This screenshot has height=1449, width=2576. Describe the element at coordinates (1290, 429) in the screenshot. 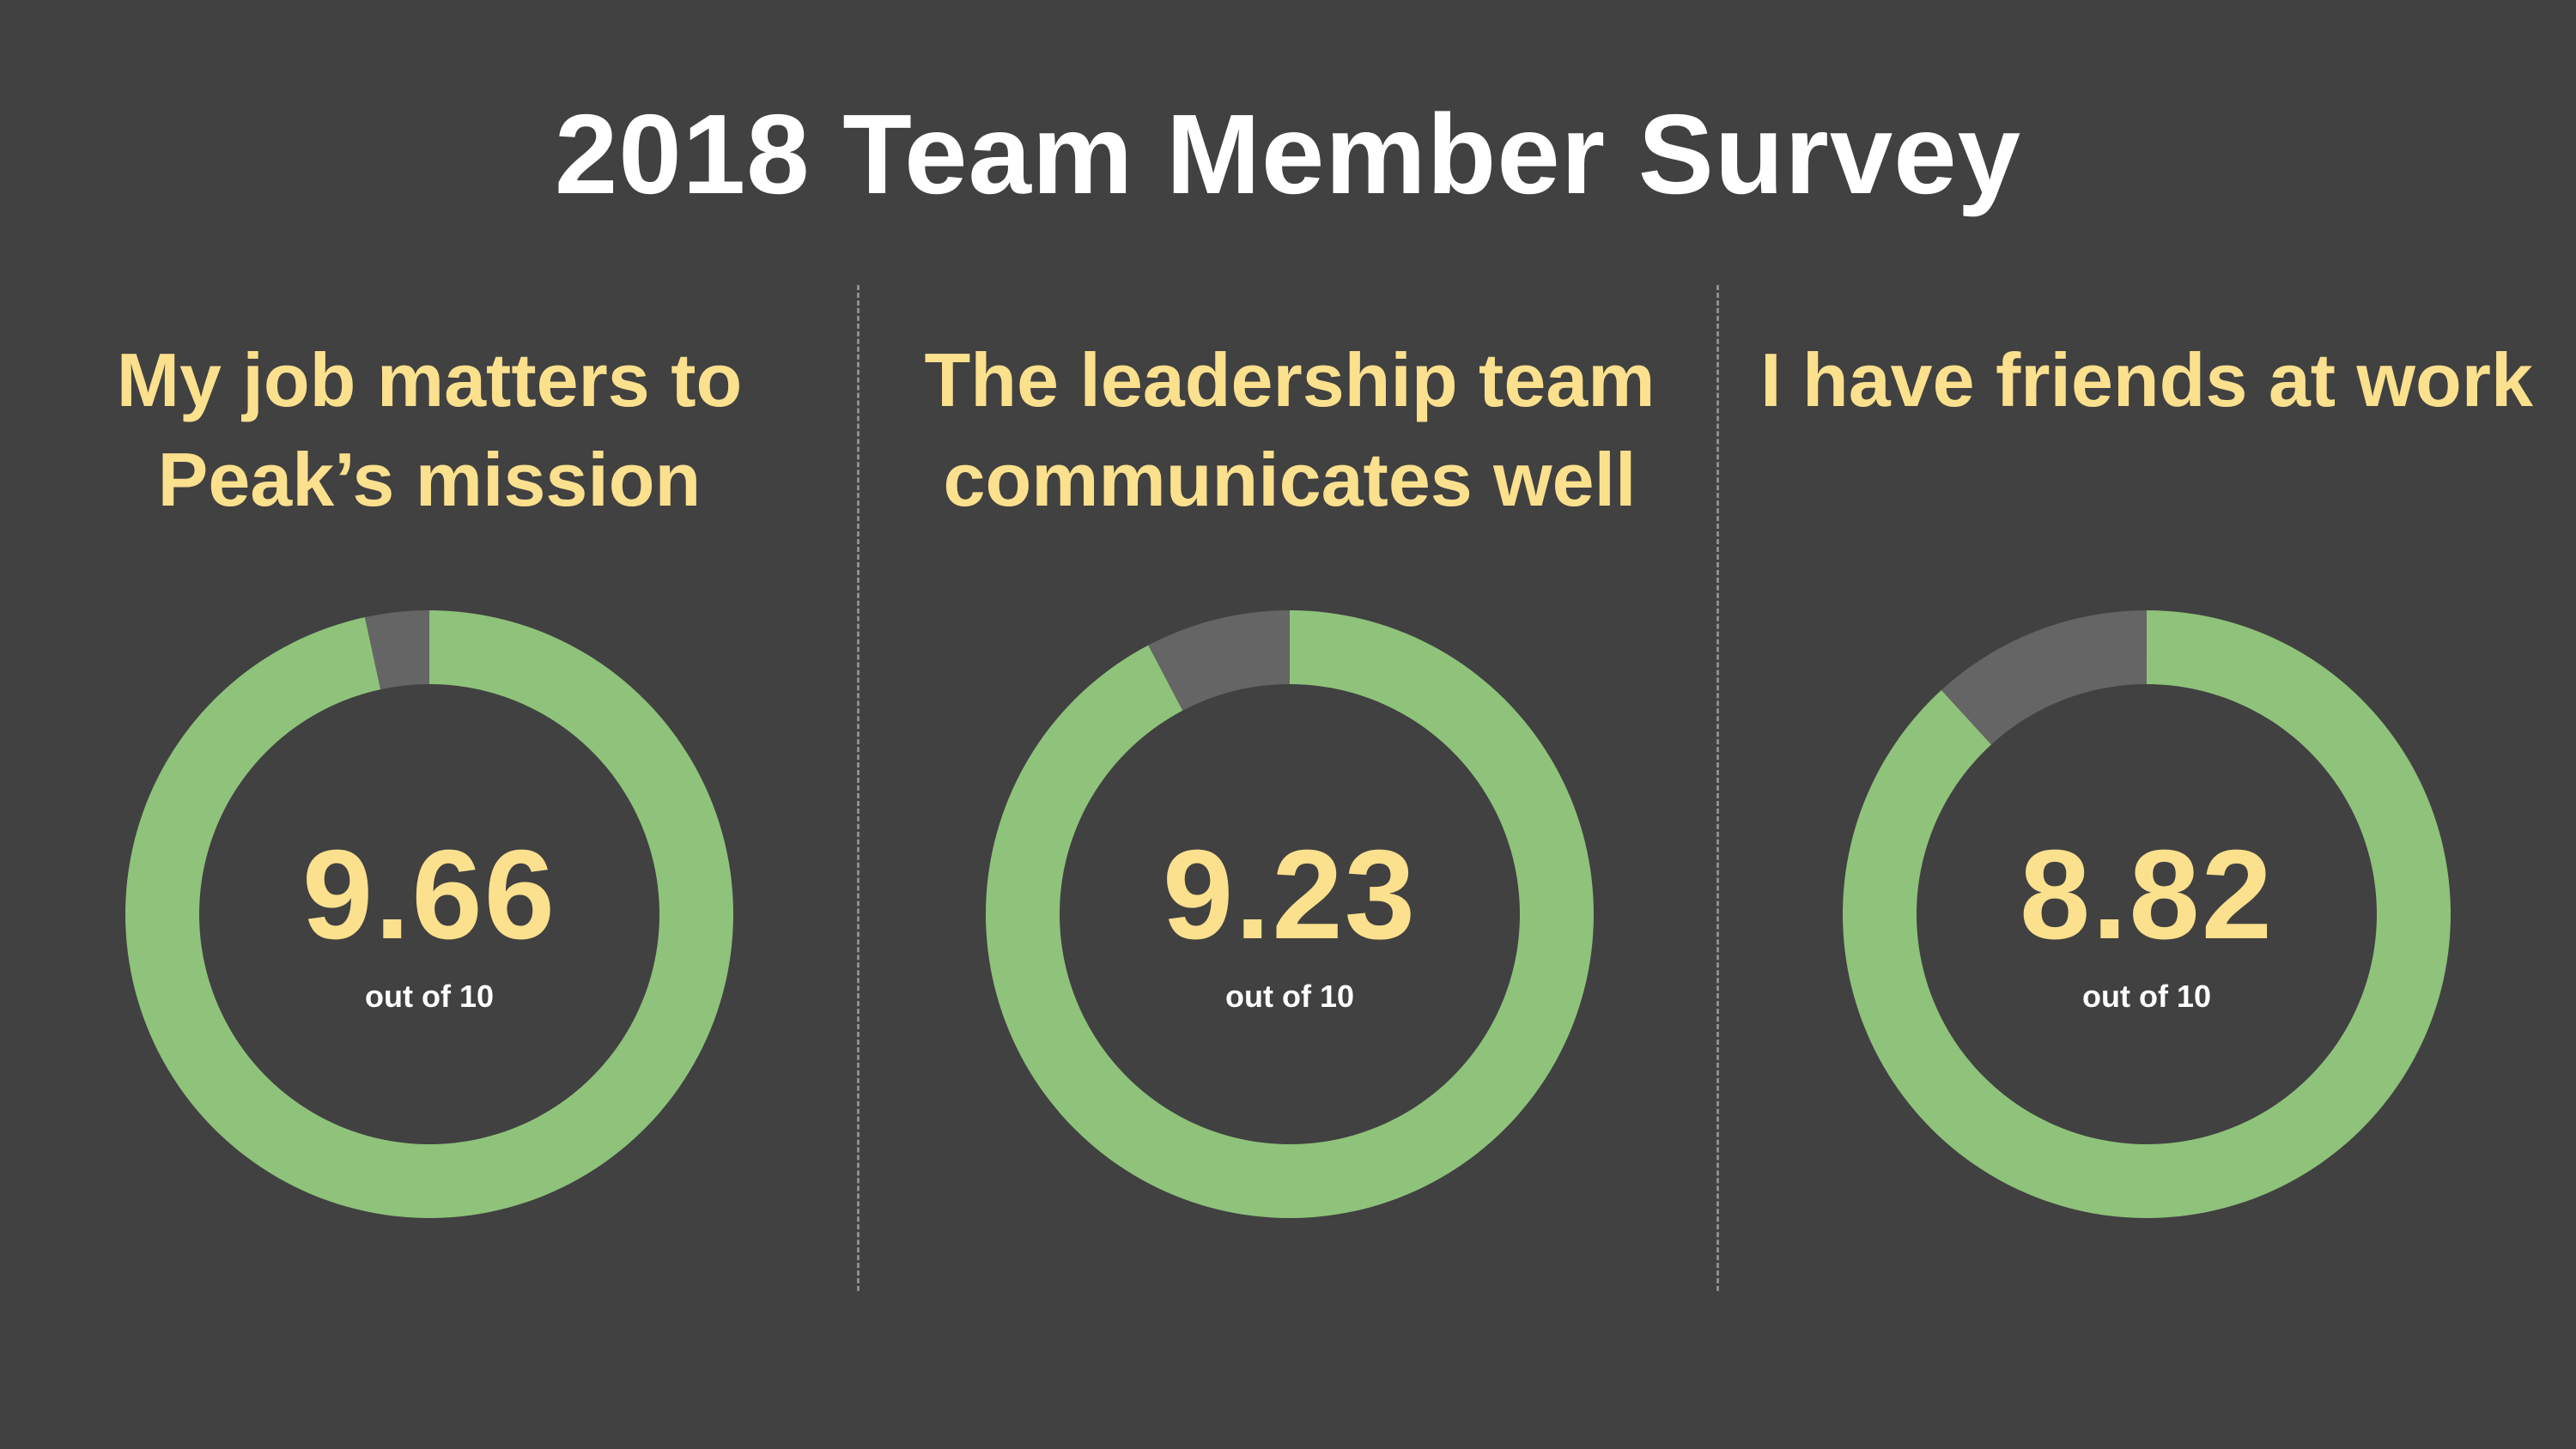

I see `panel-heading: The leadership team communicates well` at that location.